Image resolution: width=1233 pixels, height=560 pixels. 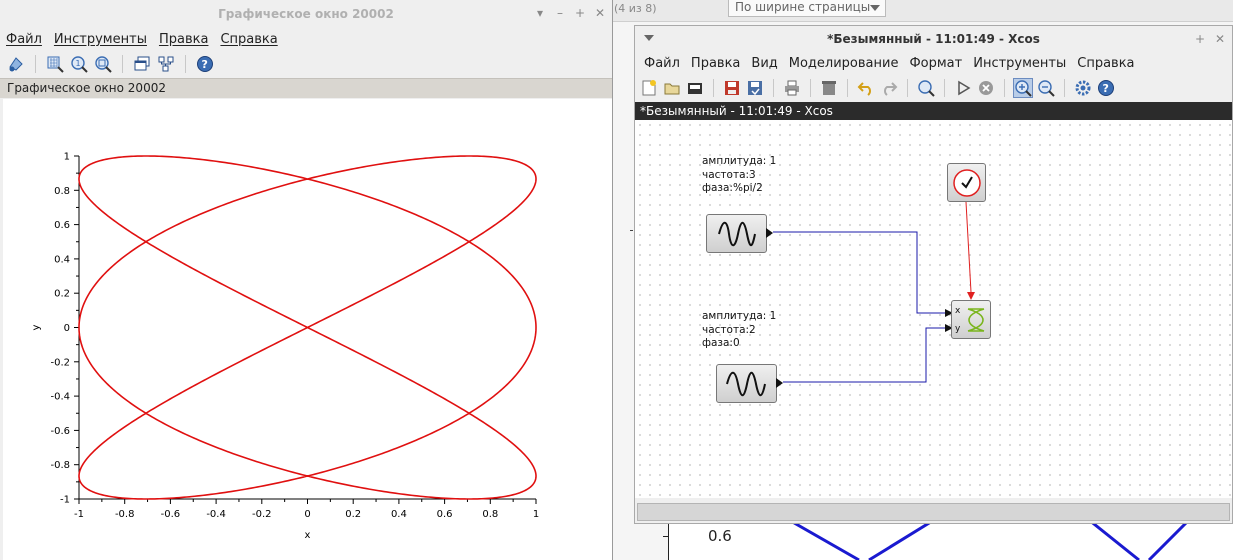 I want to click on xcos-titlebar: *Безымянный - 11:01:49 - Xcos + ✕, so click(x=933, y=39).